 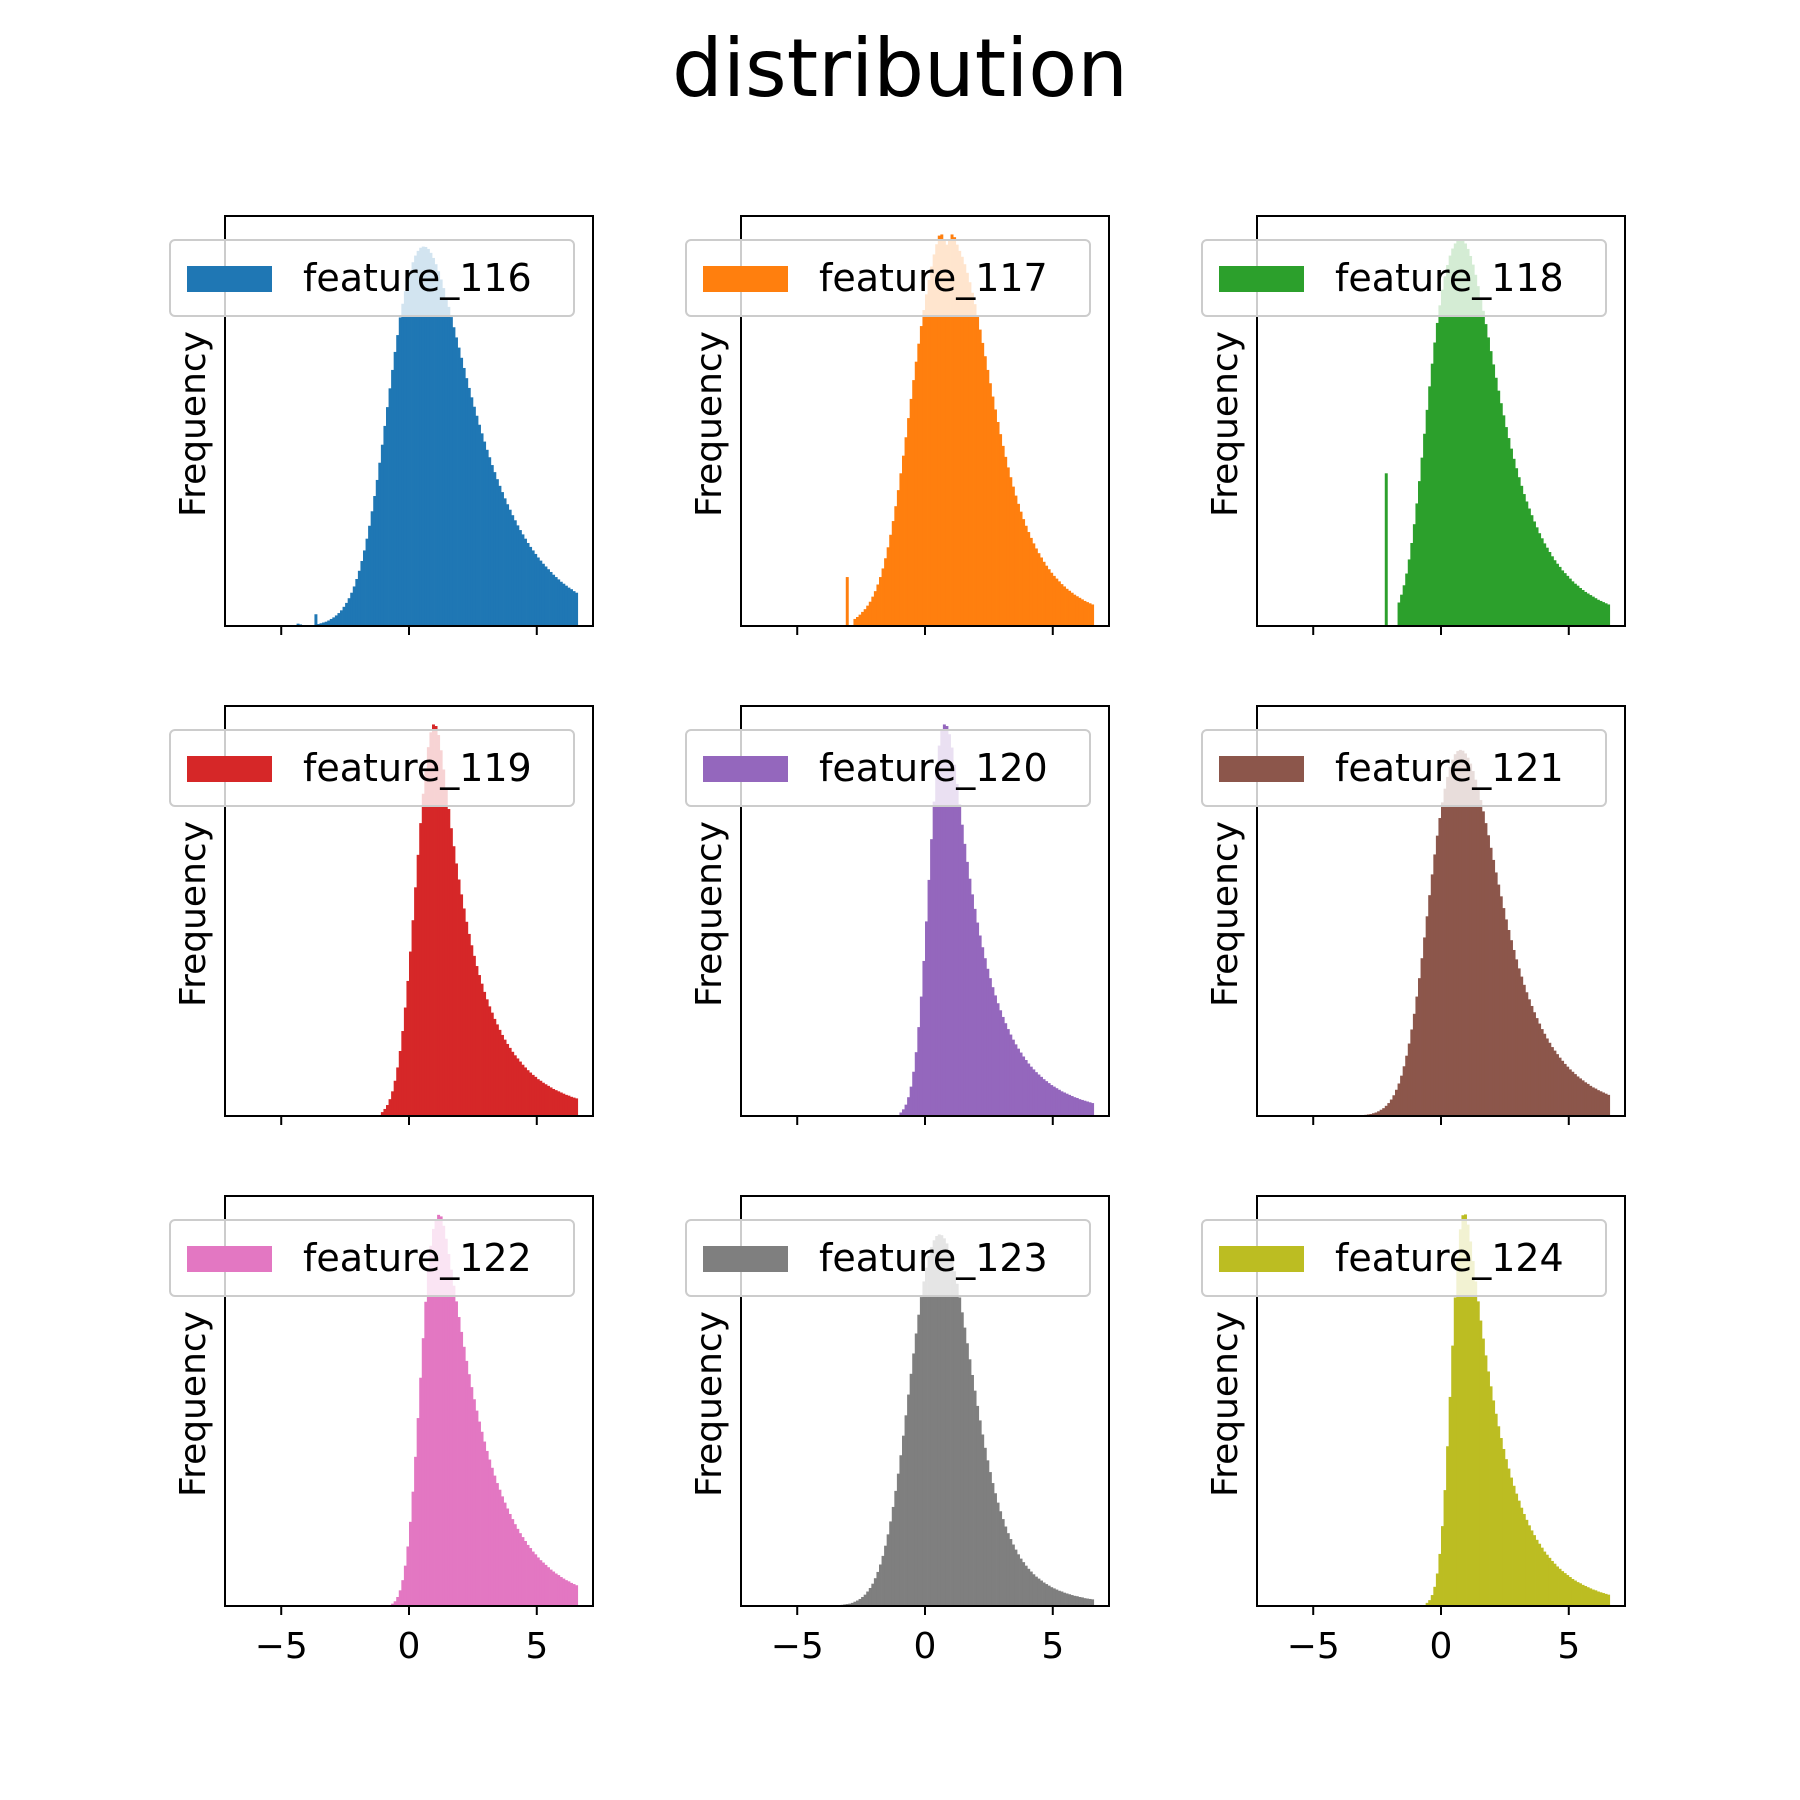 I want to click on legend: feature_118, so click(x=1404, y=278).